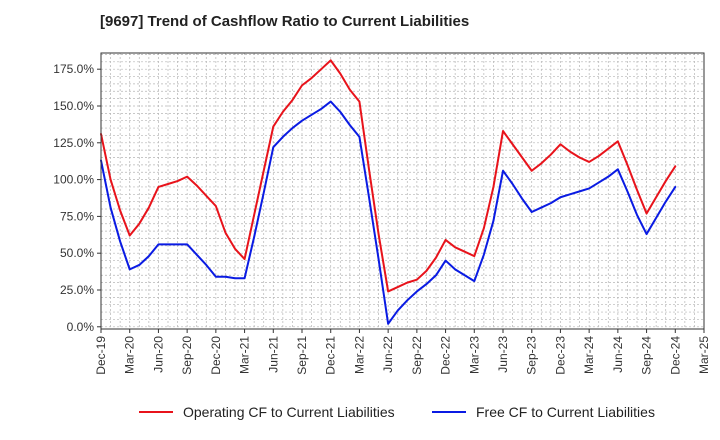 This screenshot has width=720, height=440. Describe the element at coordinates (289, 412) in the screenshot. I see `legend-label-operating-cf: Operating CF to Current Liabilities` at that location.